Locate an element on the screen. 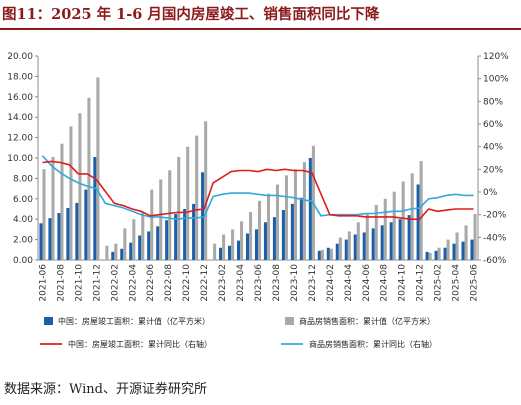 This screenshot has height=405, width=521. completion-yoy-line is located at coordinates (258, 190).